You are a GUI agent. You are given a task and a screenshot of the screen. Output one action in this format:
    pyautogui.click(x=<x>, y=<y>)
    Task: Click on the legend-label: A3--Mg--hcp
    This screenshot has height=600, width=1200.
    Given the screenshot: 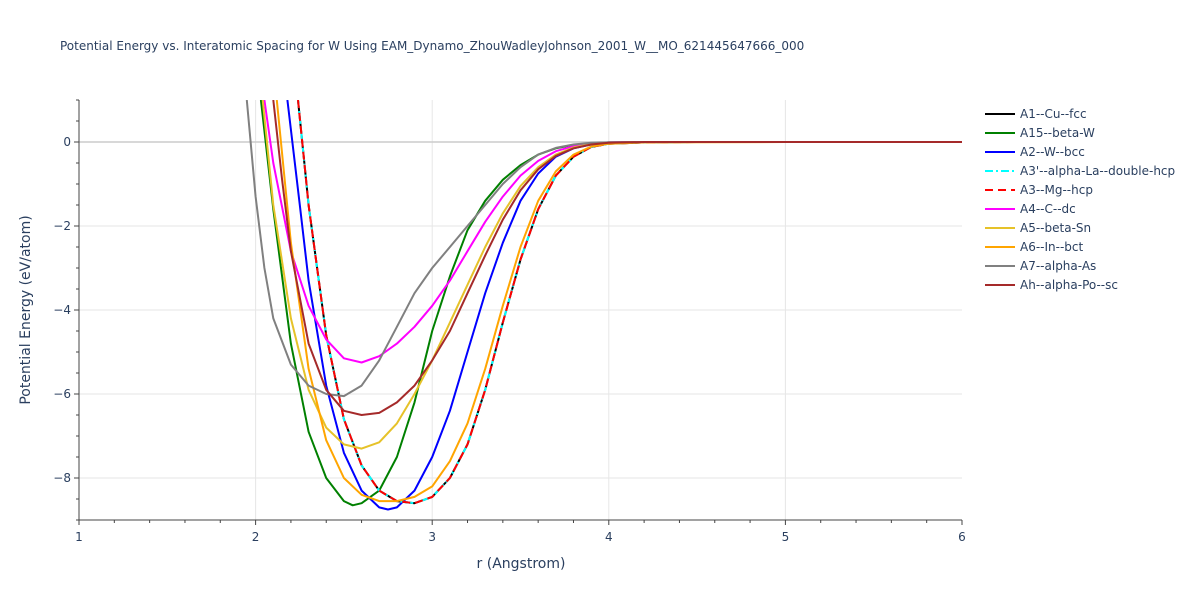 What is the action you would take?
    pyautogui.click(x=1056, y=190)
    